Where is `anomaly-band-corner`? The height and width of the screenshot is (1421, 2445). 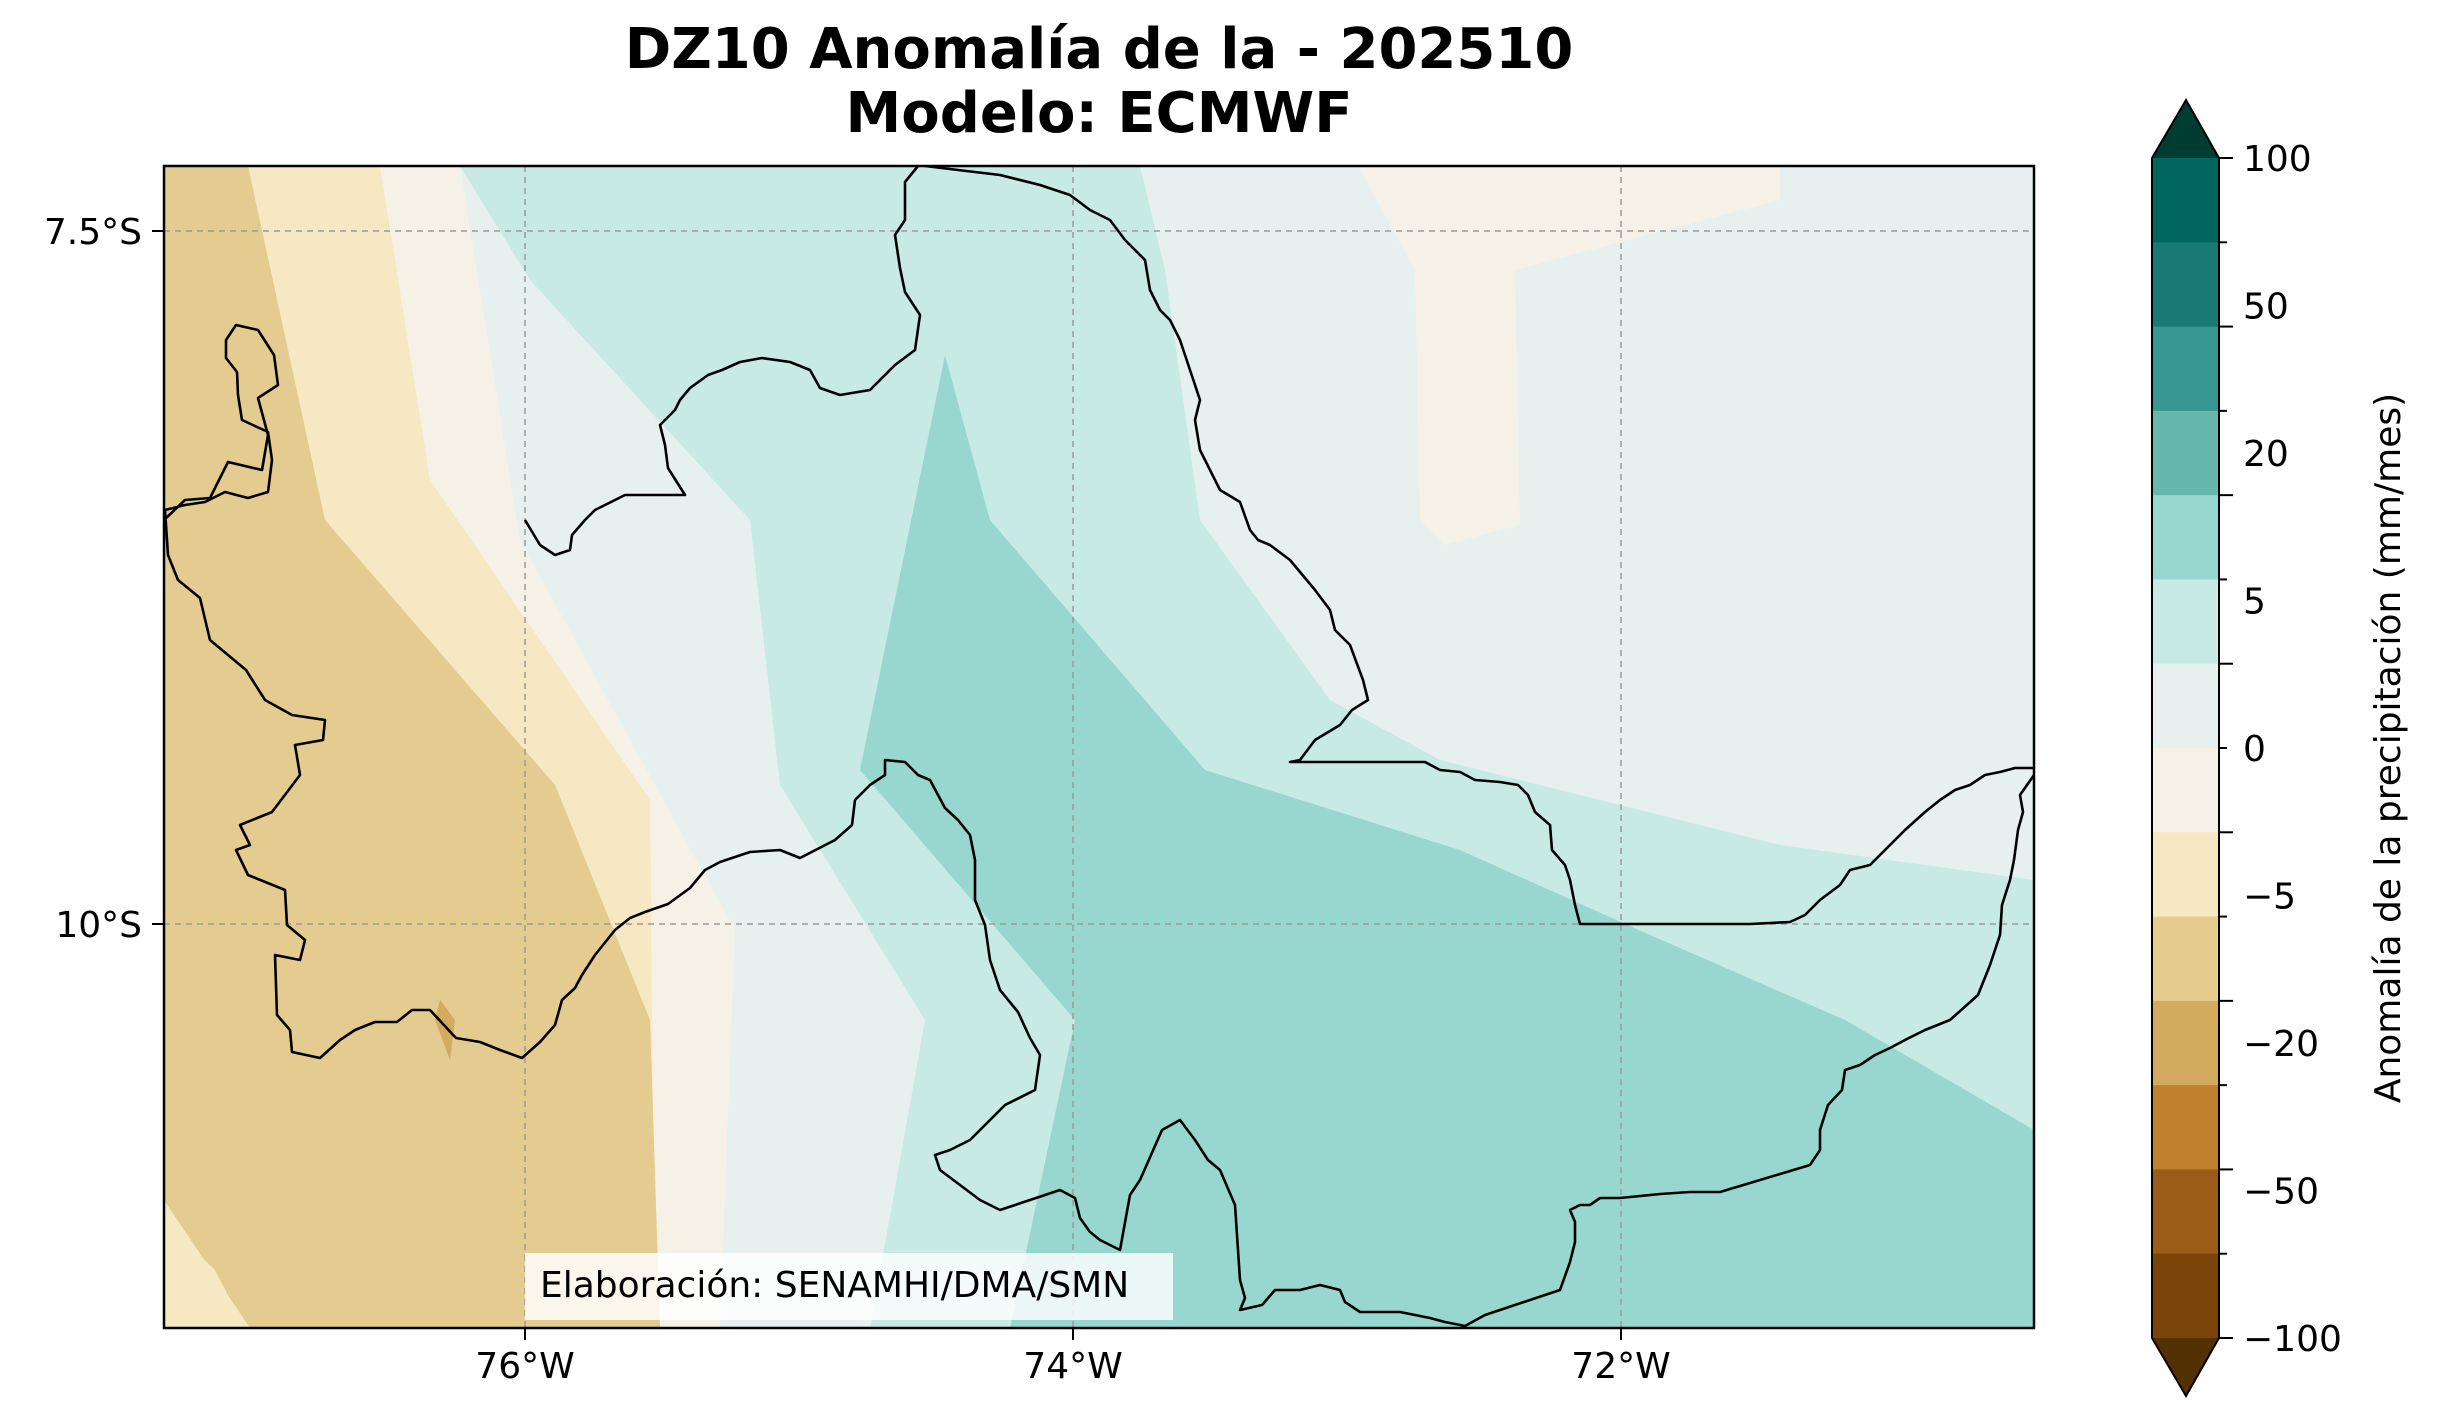
anomaly-band-corner is located at coordinates (204, 1274).